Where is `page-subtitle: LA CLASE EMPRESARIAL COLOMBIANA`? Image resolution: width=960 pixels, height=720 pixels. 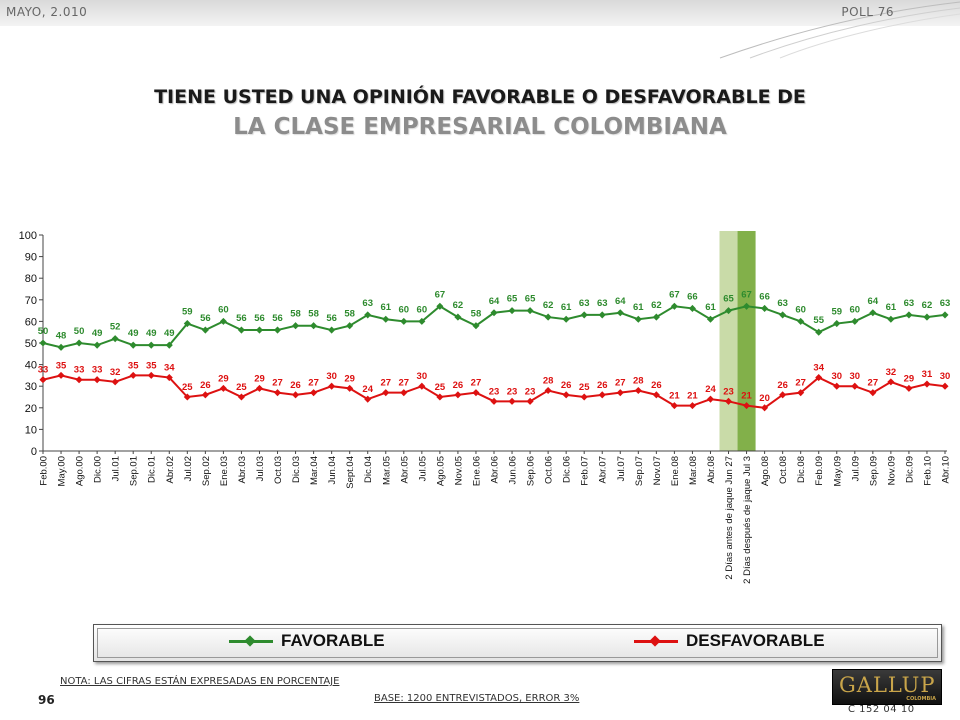 page-subtitle: LA CLASE EMPRESARIAL COLOMBIANA is located at coordinates (480, 127).